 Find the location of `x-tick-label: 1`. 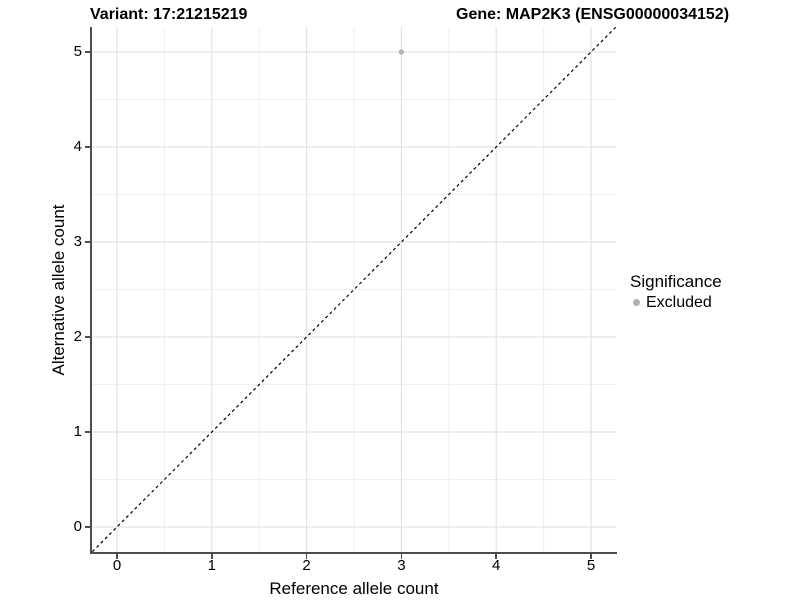

x-tick-label: 1 is located at coordinates (211, 565).